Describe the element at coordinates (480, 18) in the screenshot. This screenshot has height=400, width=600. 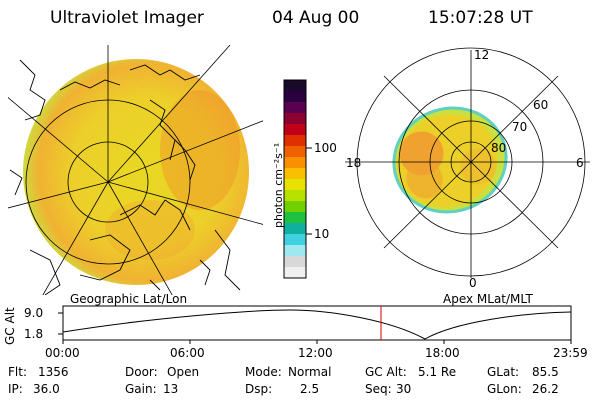
I see `time-label: 15:07:28 UT` at that location.